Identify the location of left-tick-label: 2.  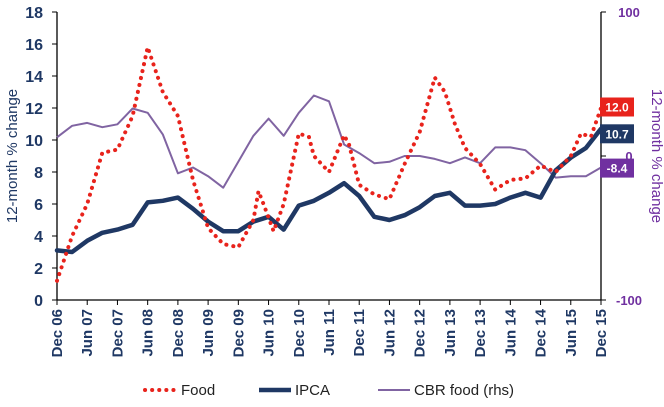
(38, 269).